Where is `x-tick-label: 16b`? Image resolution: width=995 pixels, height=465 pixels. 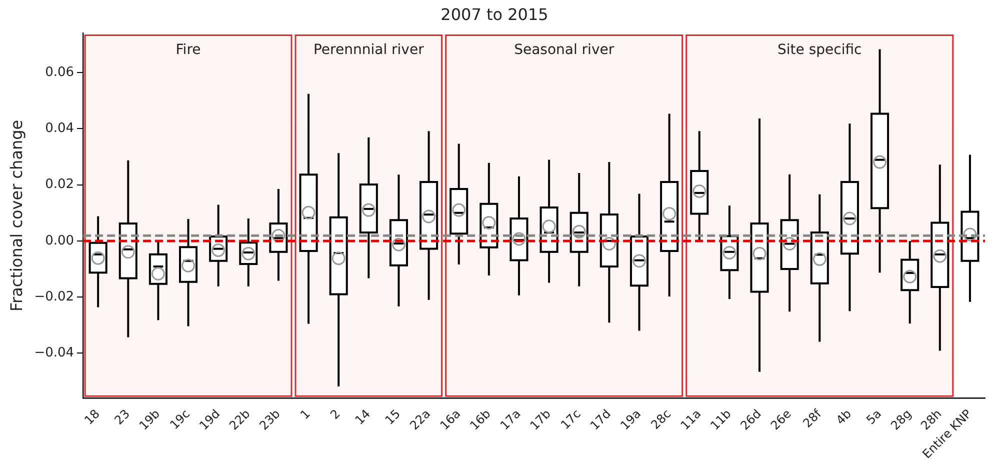 x-tick-label: 16b is located at coordinates (480, 419).